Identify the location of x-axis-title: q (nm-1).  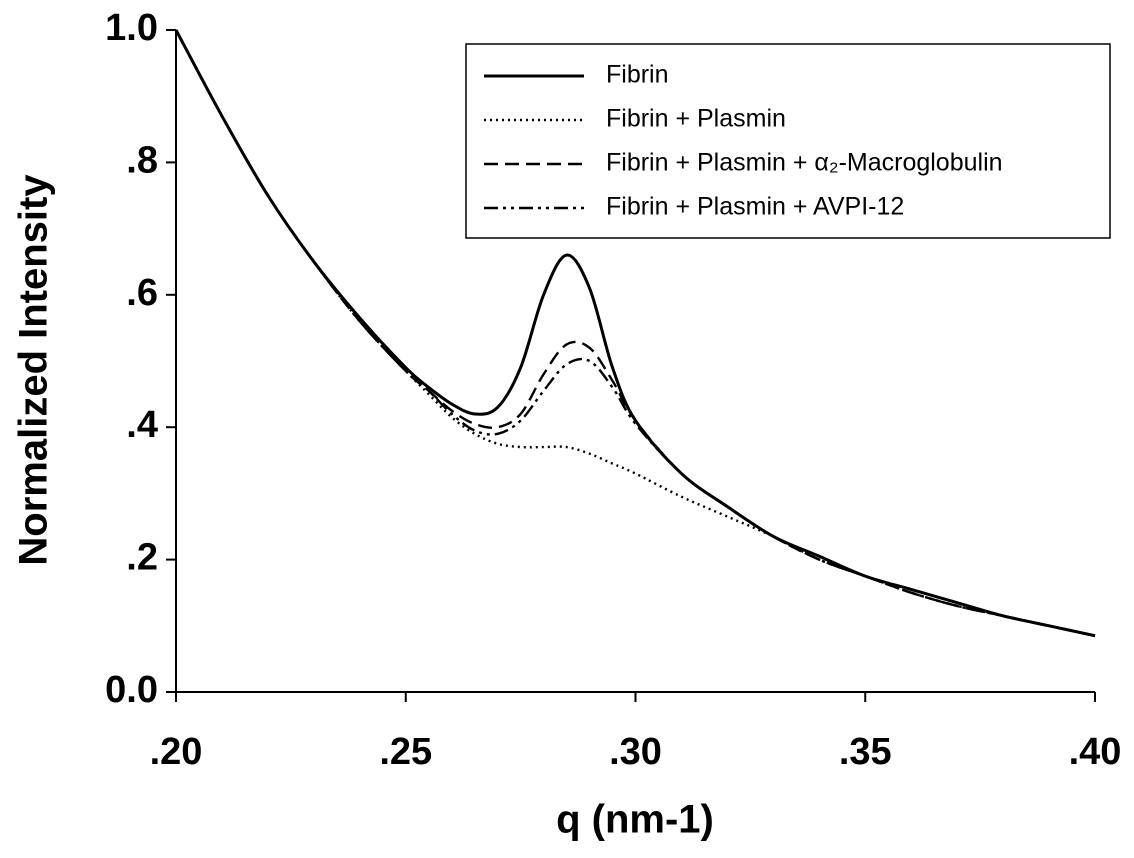
(635, 820).